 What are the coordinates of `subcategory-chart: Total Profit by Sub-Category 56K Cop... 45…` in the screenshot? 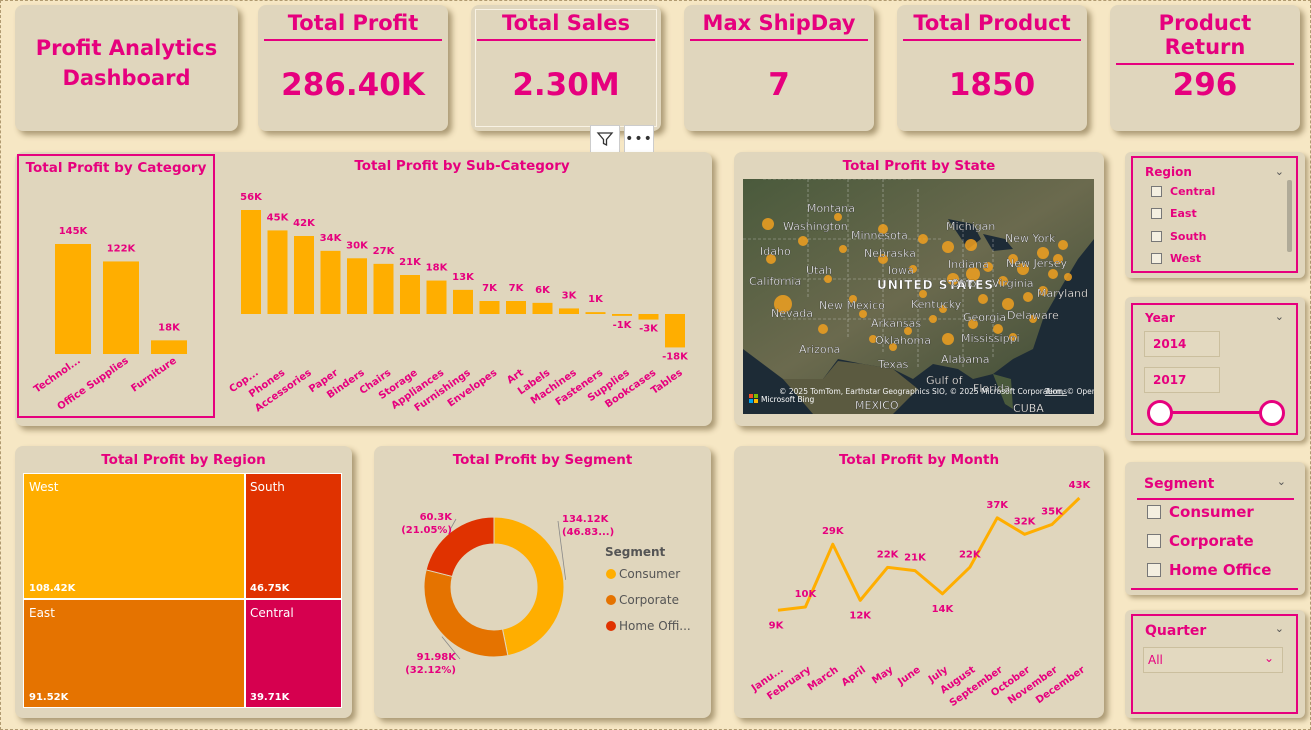 It's located at (462, 286).